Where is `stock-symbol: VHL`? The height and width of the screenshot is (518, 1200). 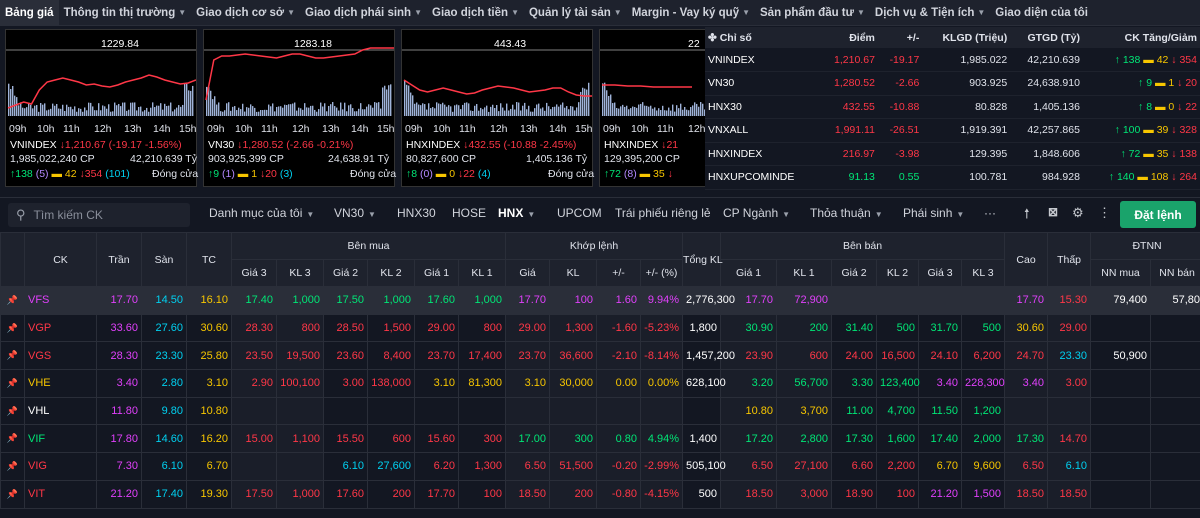 stock-symbol: VHL is located at coordinates (60, 411).